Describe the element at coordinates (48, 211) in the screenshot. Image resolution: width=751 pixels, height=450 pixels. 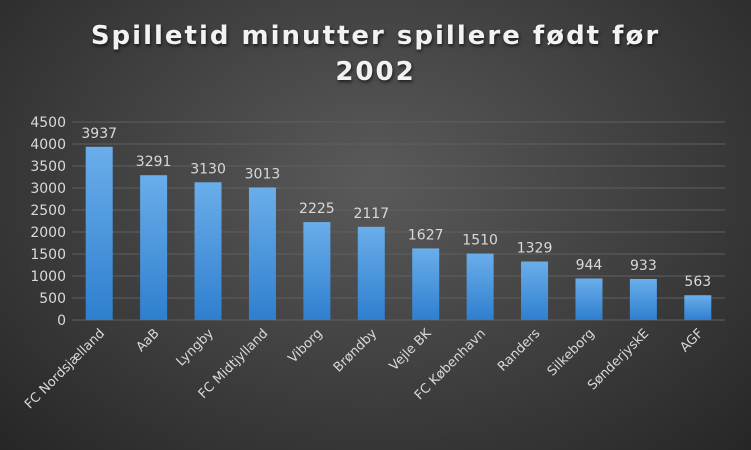
I see `y-tick-label: 2500` at that location.